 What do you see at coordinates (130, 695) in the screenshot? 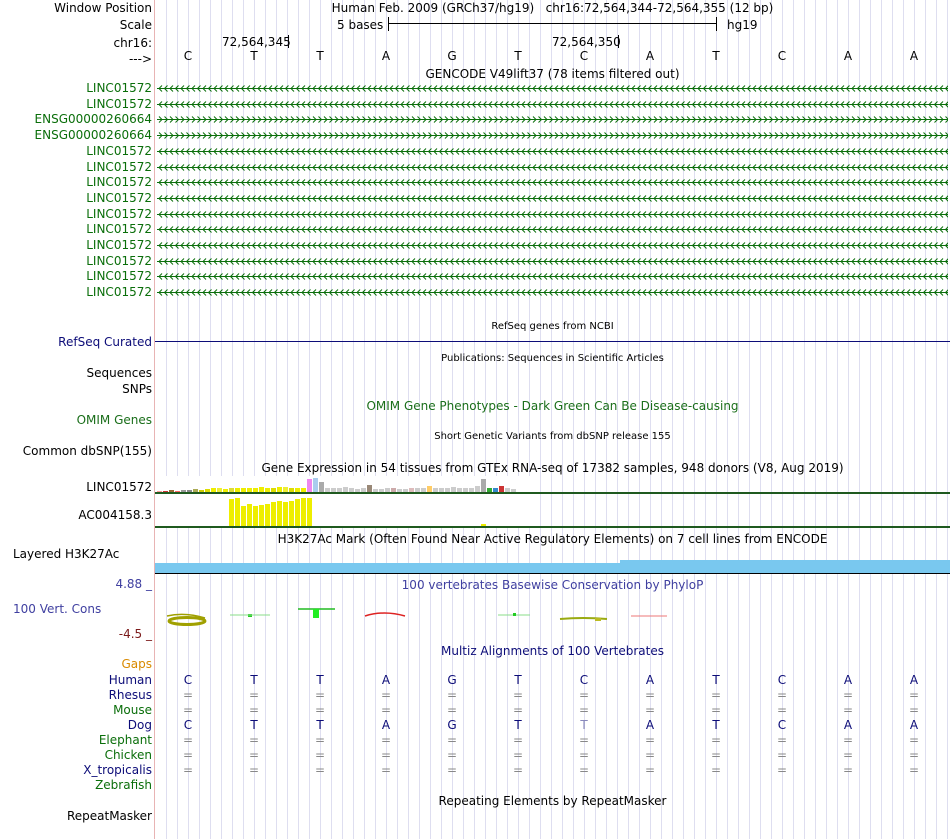
I see `multiz-species-label: Rhesus` at bounding box center [130, 695].